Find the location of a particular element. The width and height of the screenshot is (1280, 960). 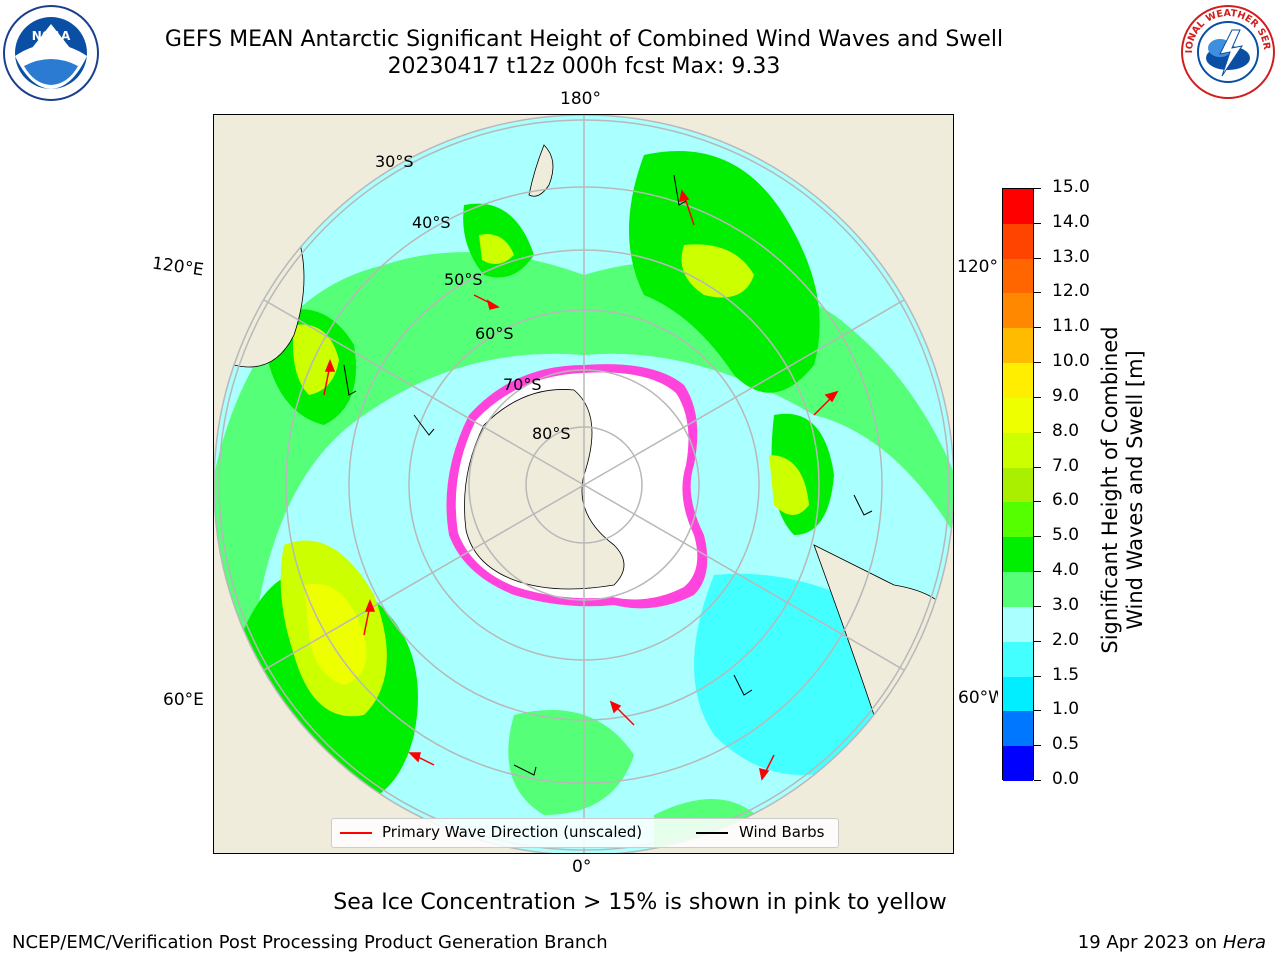

colorbar-tick-label: 11.0 is located at coordinates (1071, 326).